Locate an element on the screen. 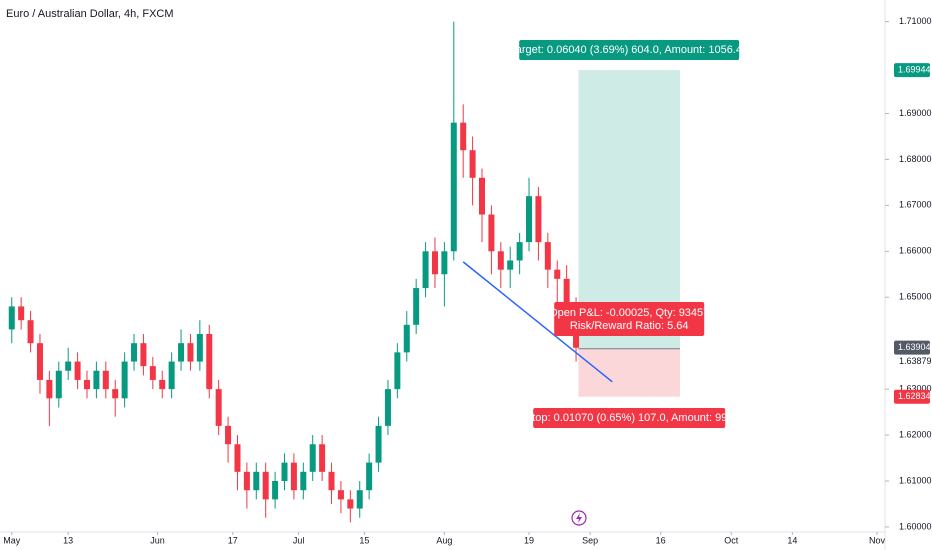 This screenshot has width=932, height=550. chart-title: Euro / Australian Dollar, 4h, FXCM is located at coordinates (90, 14).